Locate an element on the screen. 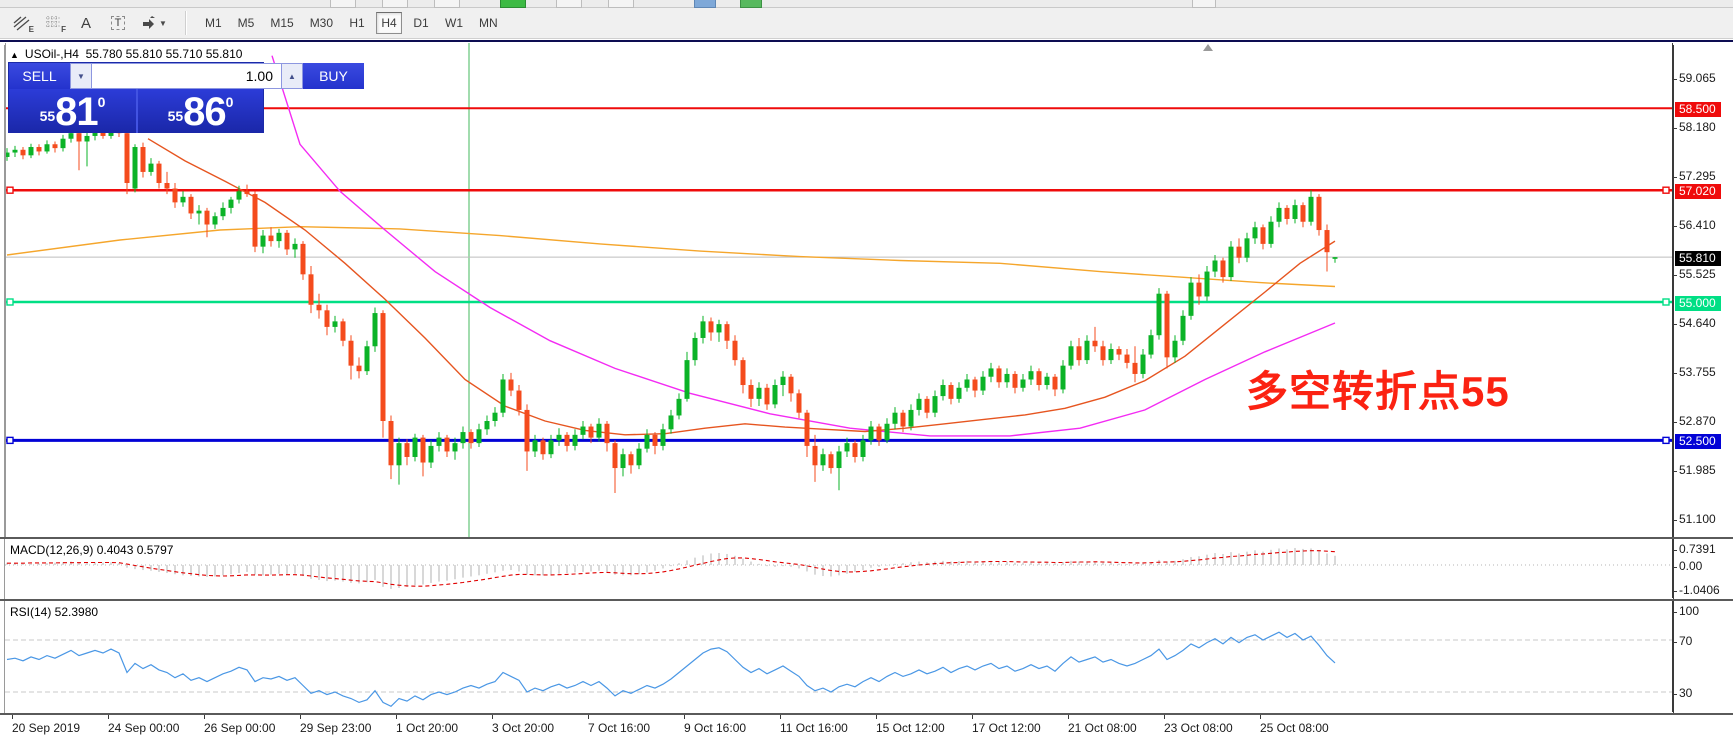 Image resolution: width=1733 pixels, height=754 pixels. ma-slow-orange is located at coordinates (671, 256).